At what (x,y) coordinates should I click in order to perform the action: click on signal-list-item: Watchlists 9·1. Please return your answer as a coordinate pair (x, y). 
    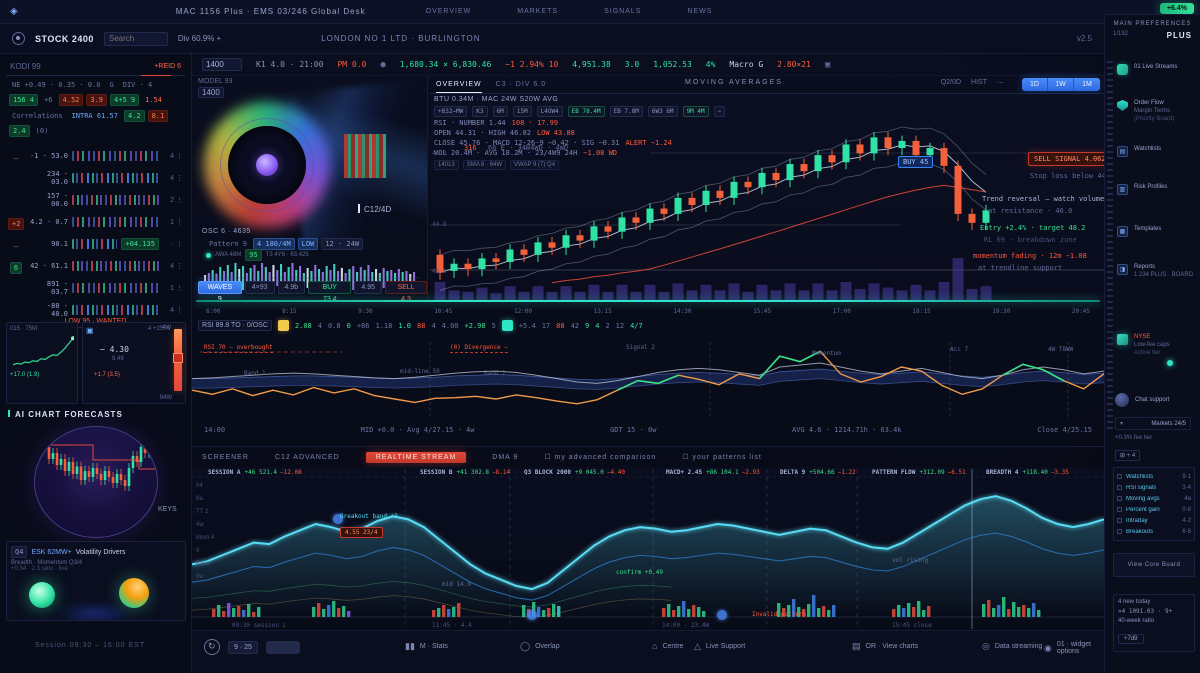
    Looking at the image, I should click on (1154, 476).